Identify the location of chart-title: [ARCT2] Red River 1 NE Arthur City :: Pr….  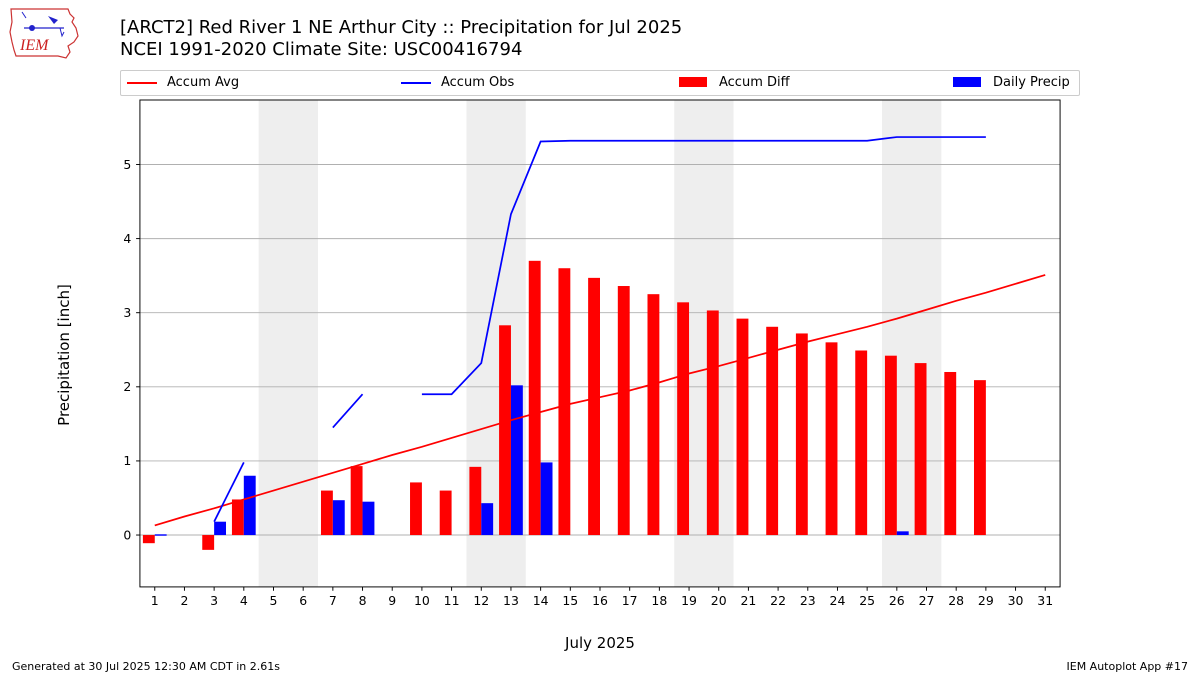
(401, 39).